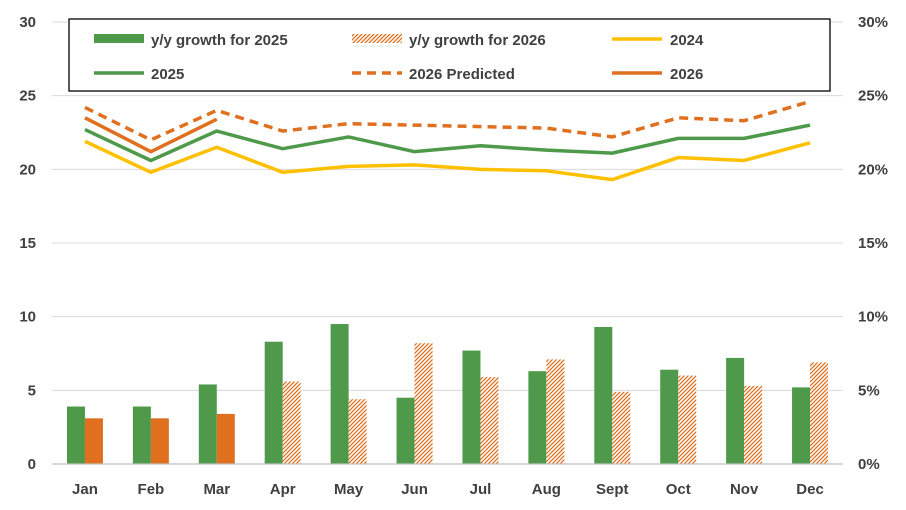 This screenshot has height=510, width=906. What do you see at coordinates (32, 464) in the screenshot?
I see `left-tick-label: 0` at bounding box center [32, 464].